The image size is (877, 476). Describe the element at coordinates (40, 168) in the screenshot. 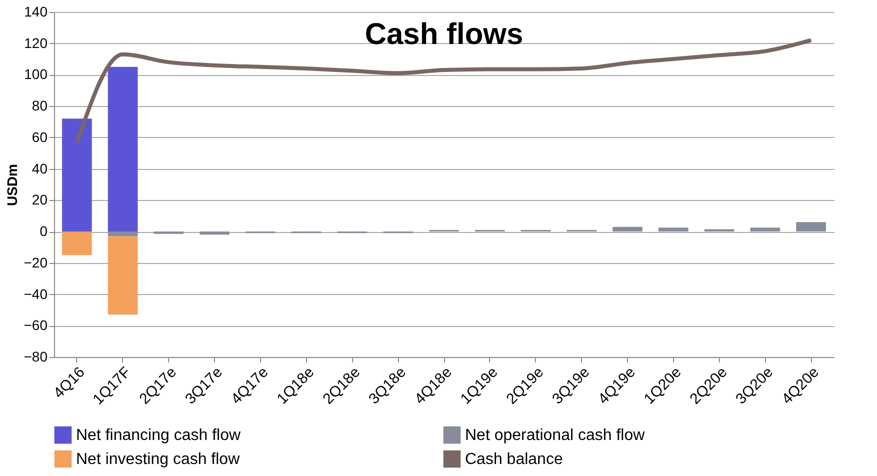

I see `y-tick-label: 40` at that location.